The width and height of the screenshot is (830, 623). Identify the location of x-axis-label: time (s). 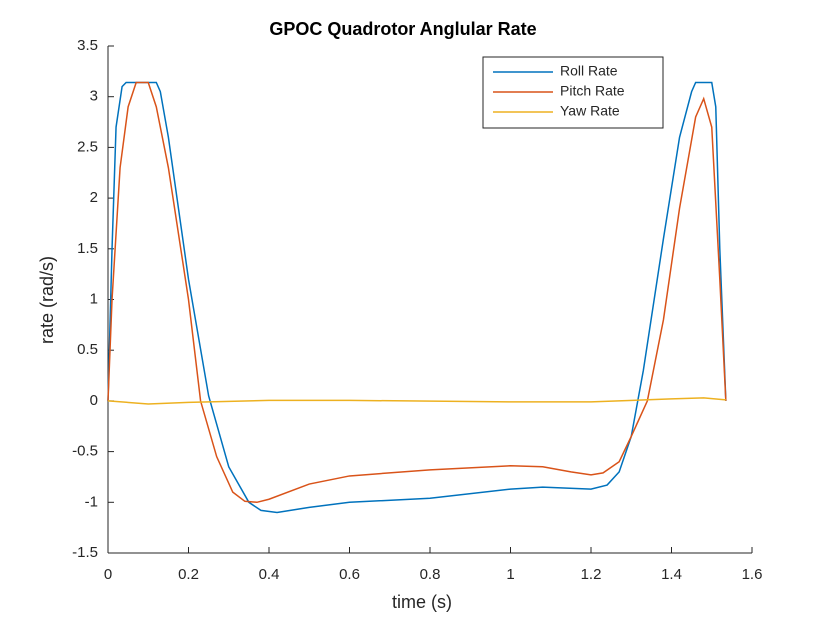
(422, 602).